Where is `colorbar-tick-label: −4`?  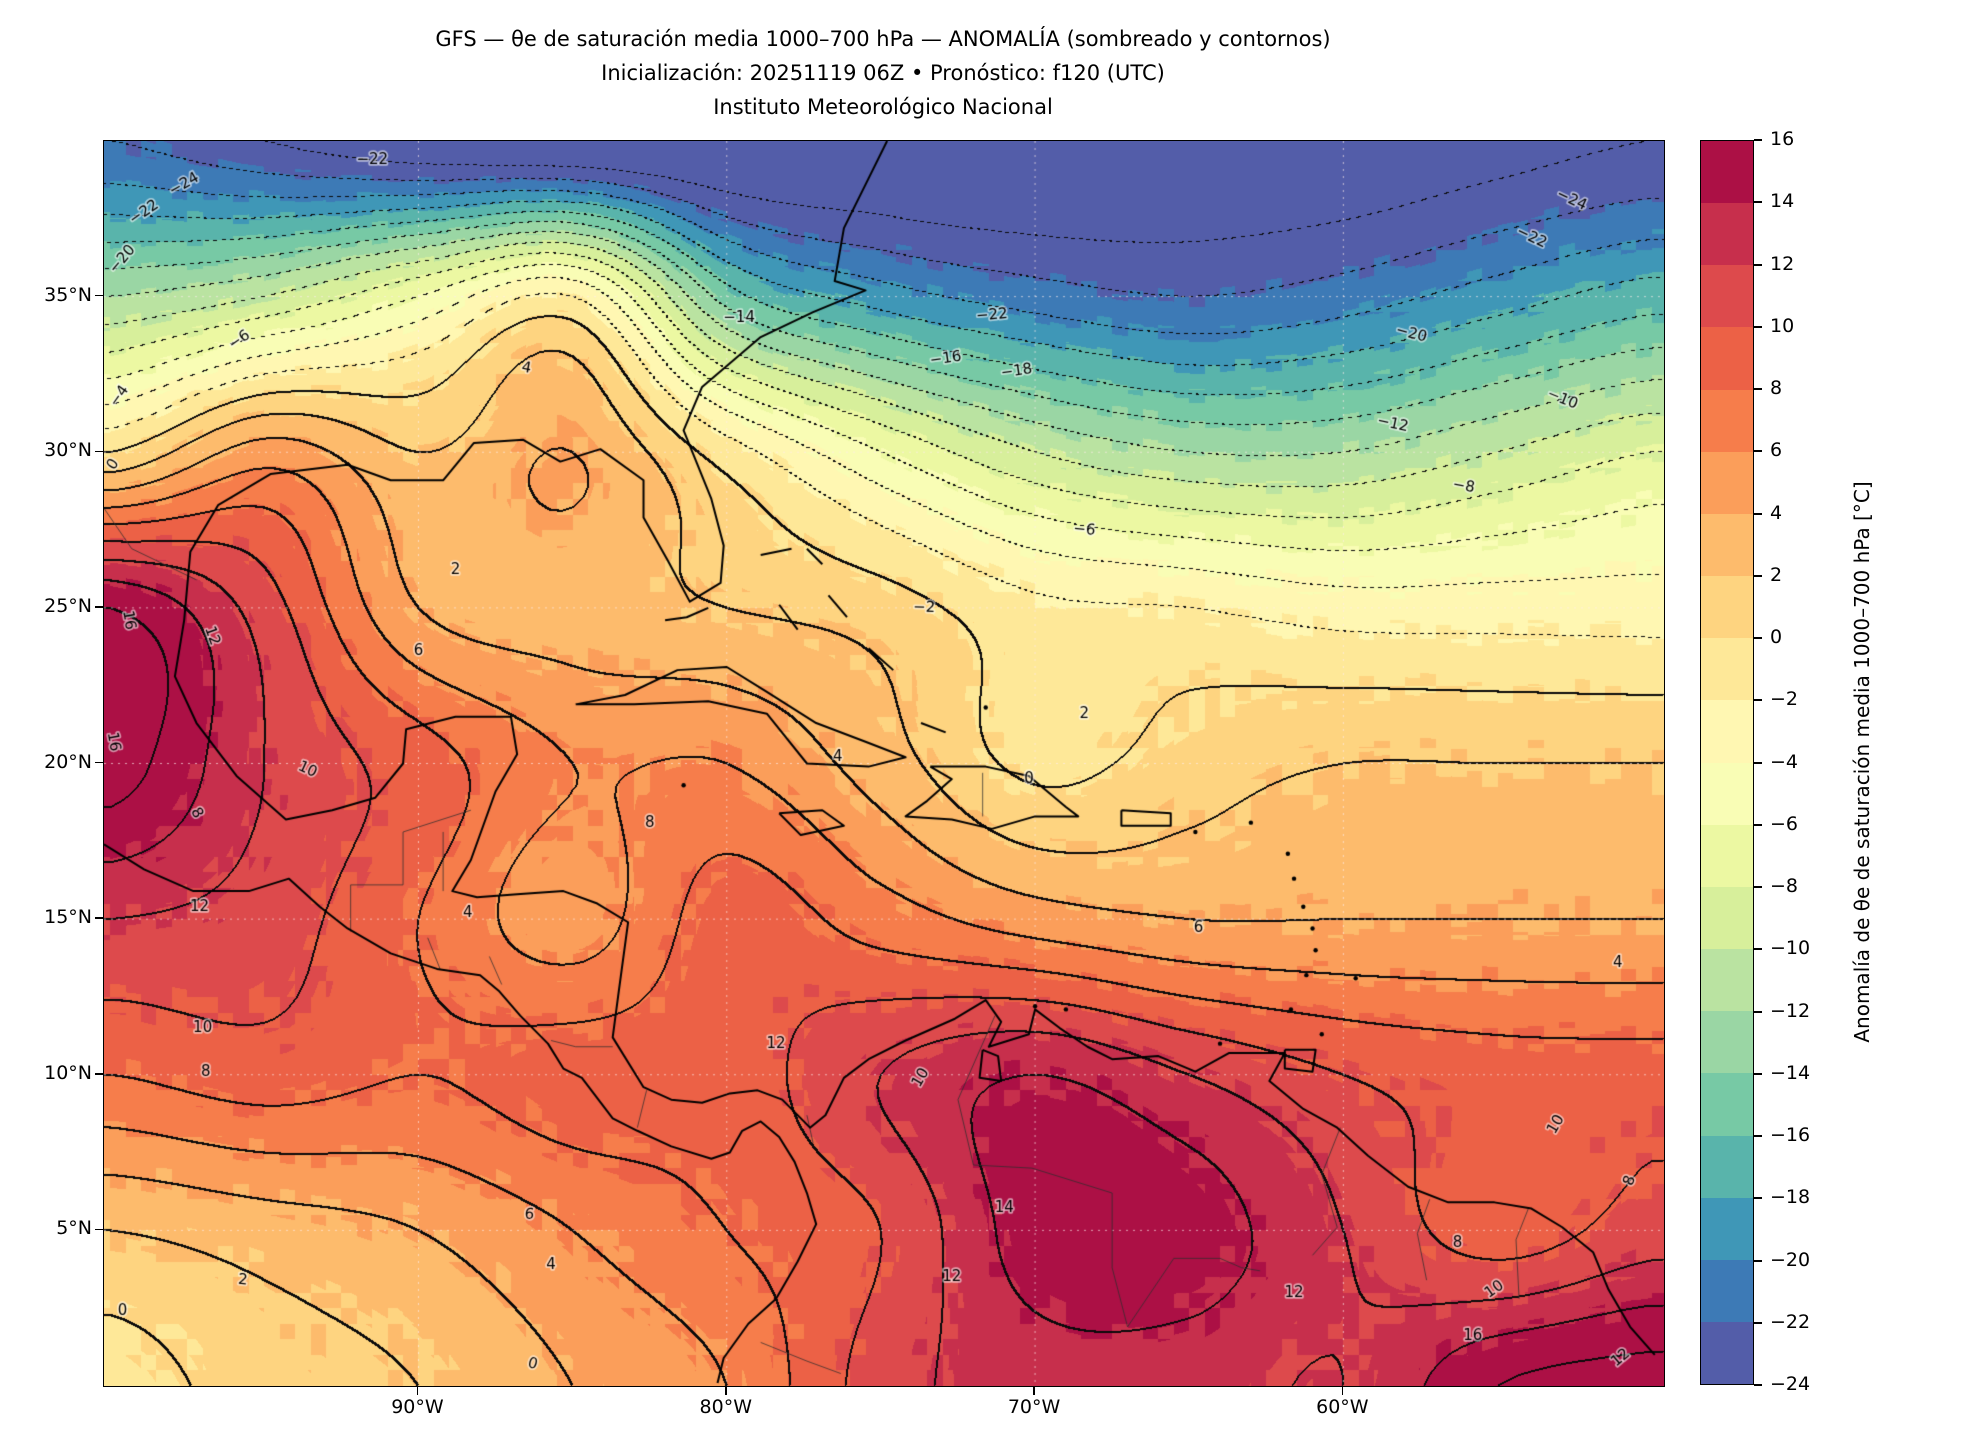 colorbar-tick-label: −4 is located at coordinates (1784, 761).